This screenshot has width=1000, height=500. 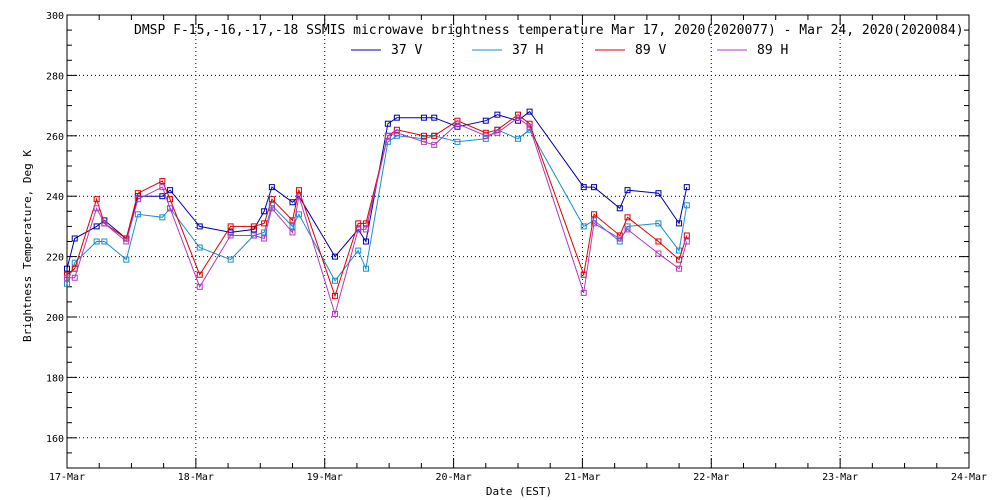 What do you see at coordinates (840, 477) in the screenshot?
I see `x-tick-label: 23-Mar` at bounding box center [840, 477].